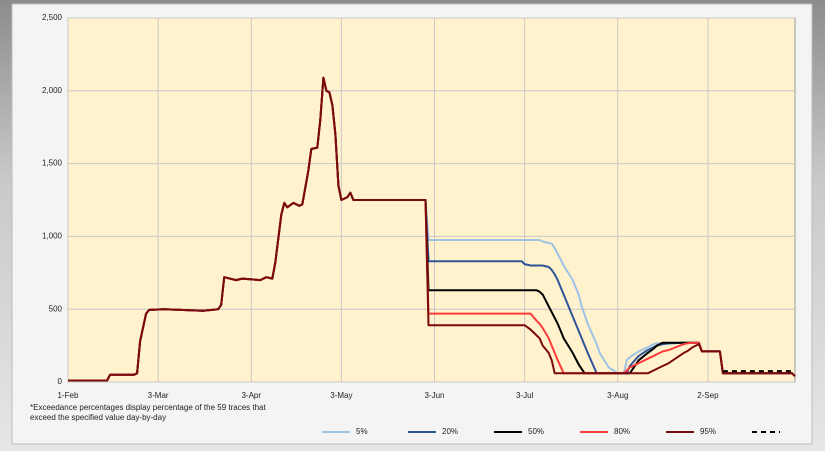  I want to click on x-tick-label: 3-Apr, so click(251, 395).